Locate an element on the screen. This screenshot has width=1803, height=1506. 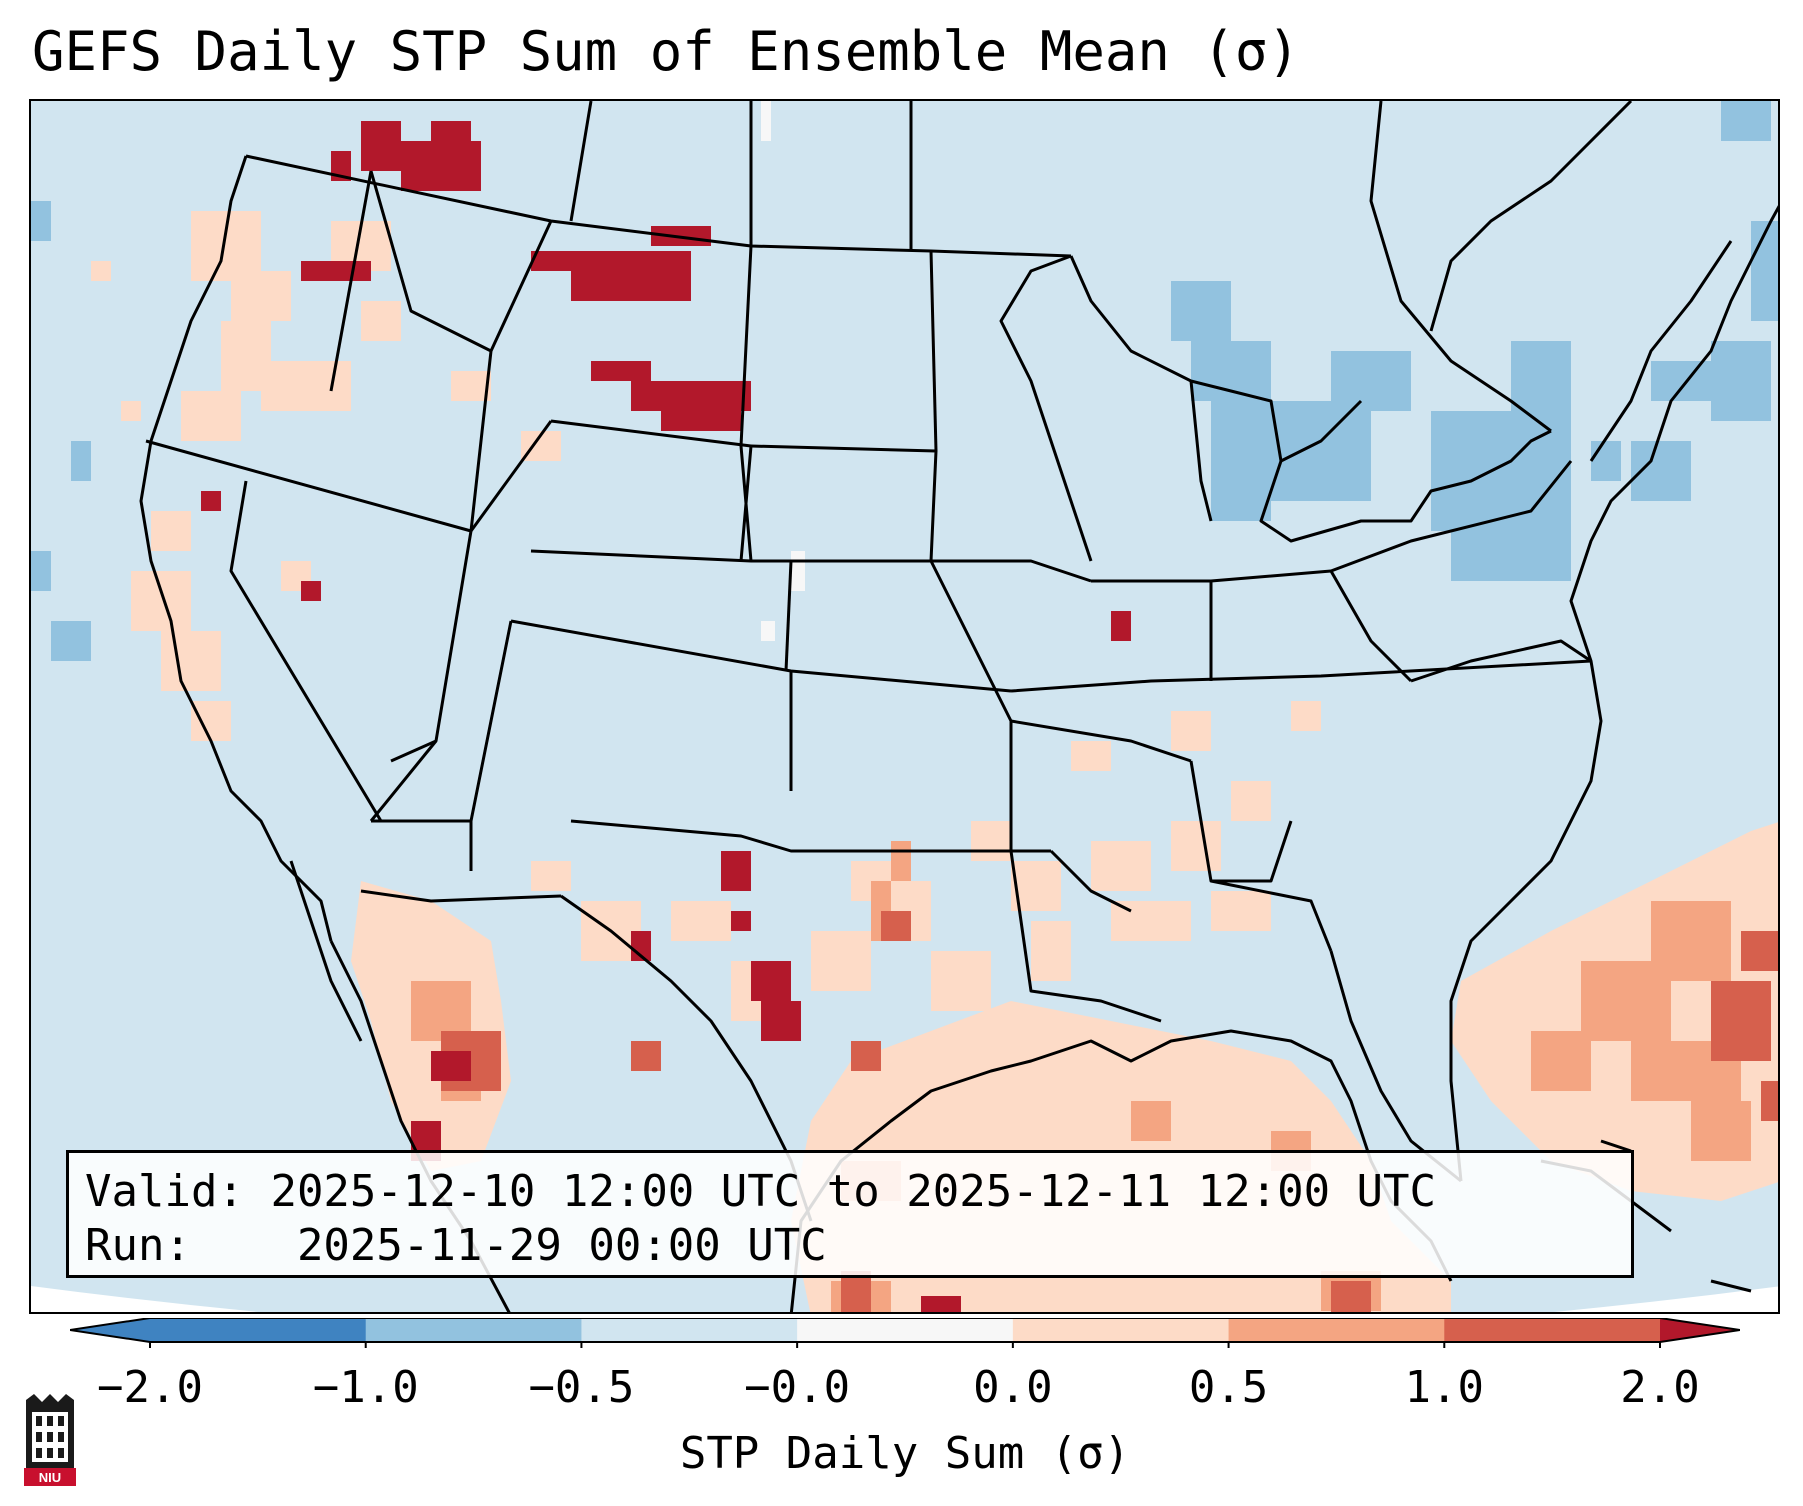
map-title: GEFS Daily STP Sum of Ensemble Mean (σ) is located at coordinates (666, 51).